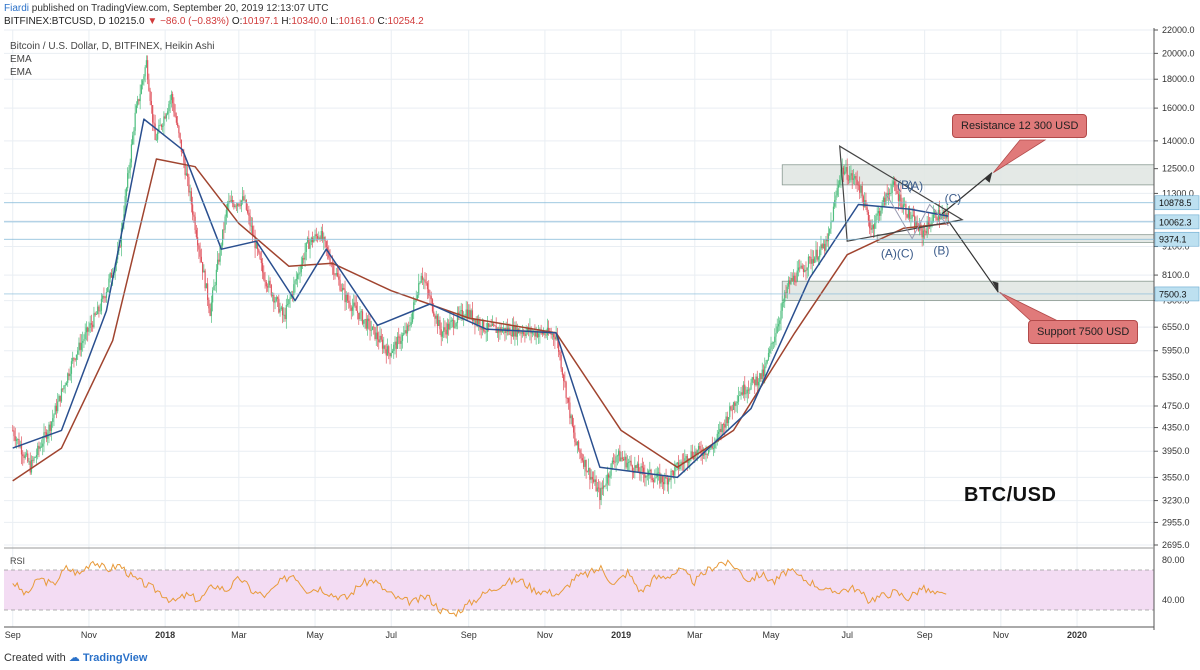 This screenshot has height=670, width=1200. What do you see at coordinates (594, 586) in the screenshot?
I see `rsi-panel: 80.00 40.00` at bounding box center [594, 586].